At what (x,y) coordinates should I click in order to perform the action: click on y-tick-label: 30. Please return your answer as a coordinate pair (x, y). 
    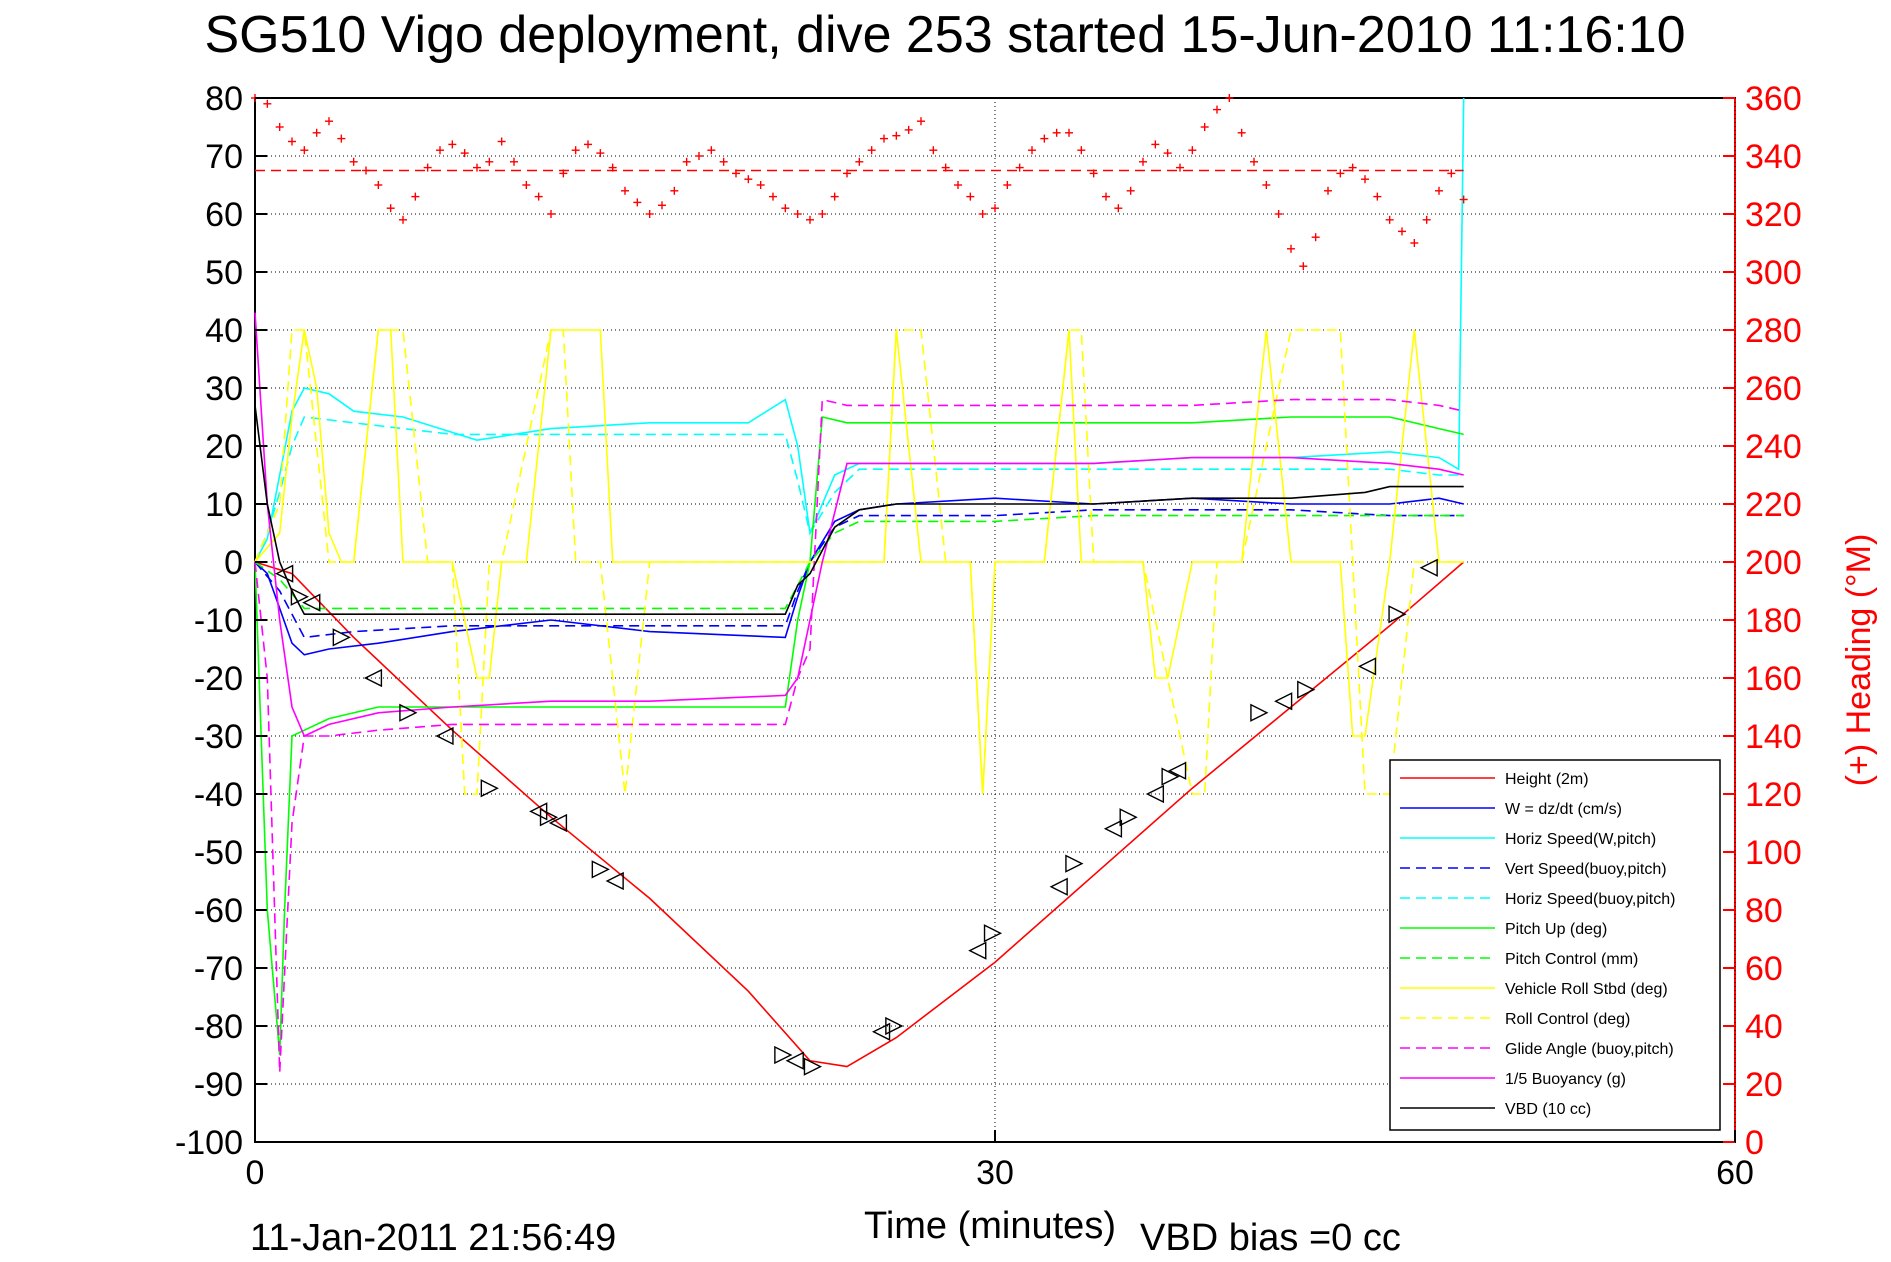
    Looking at the image, I should click on (224, 389).